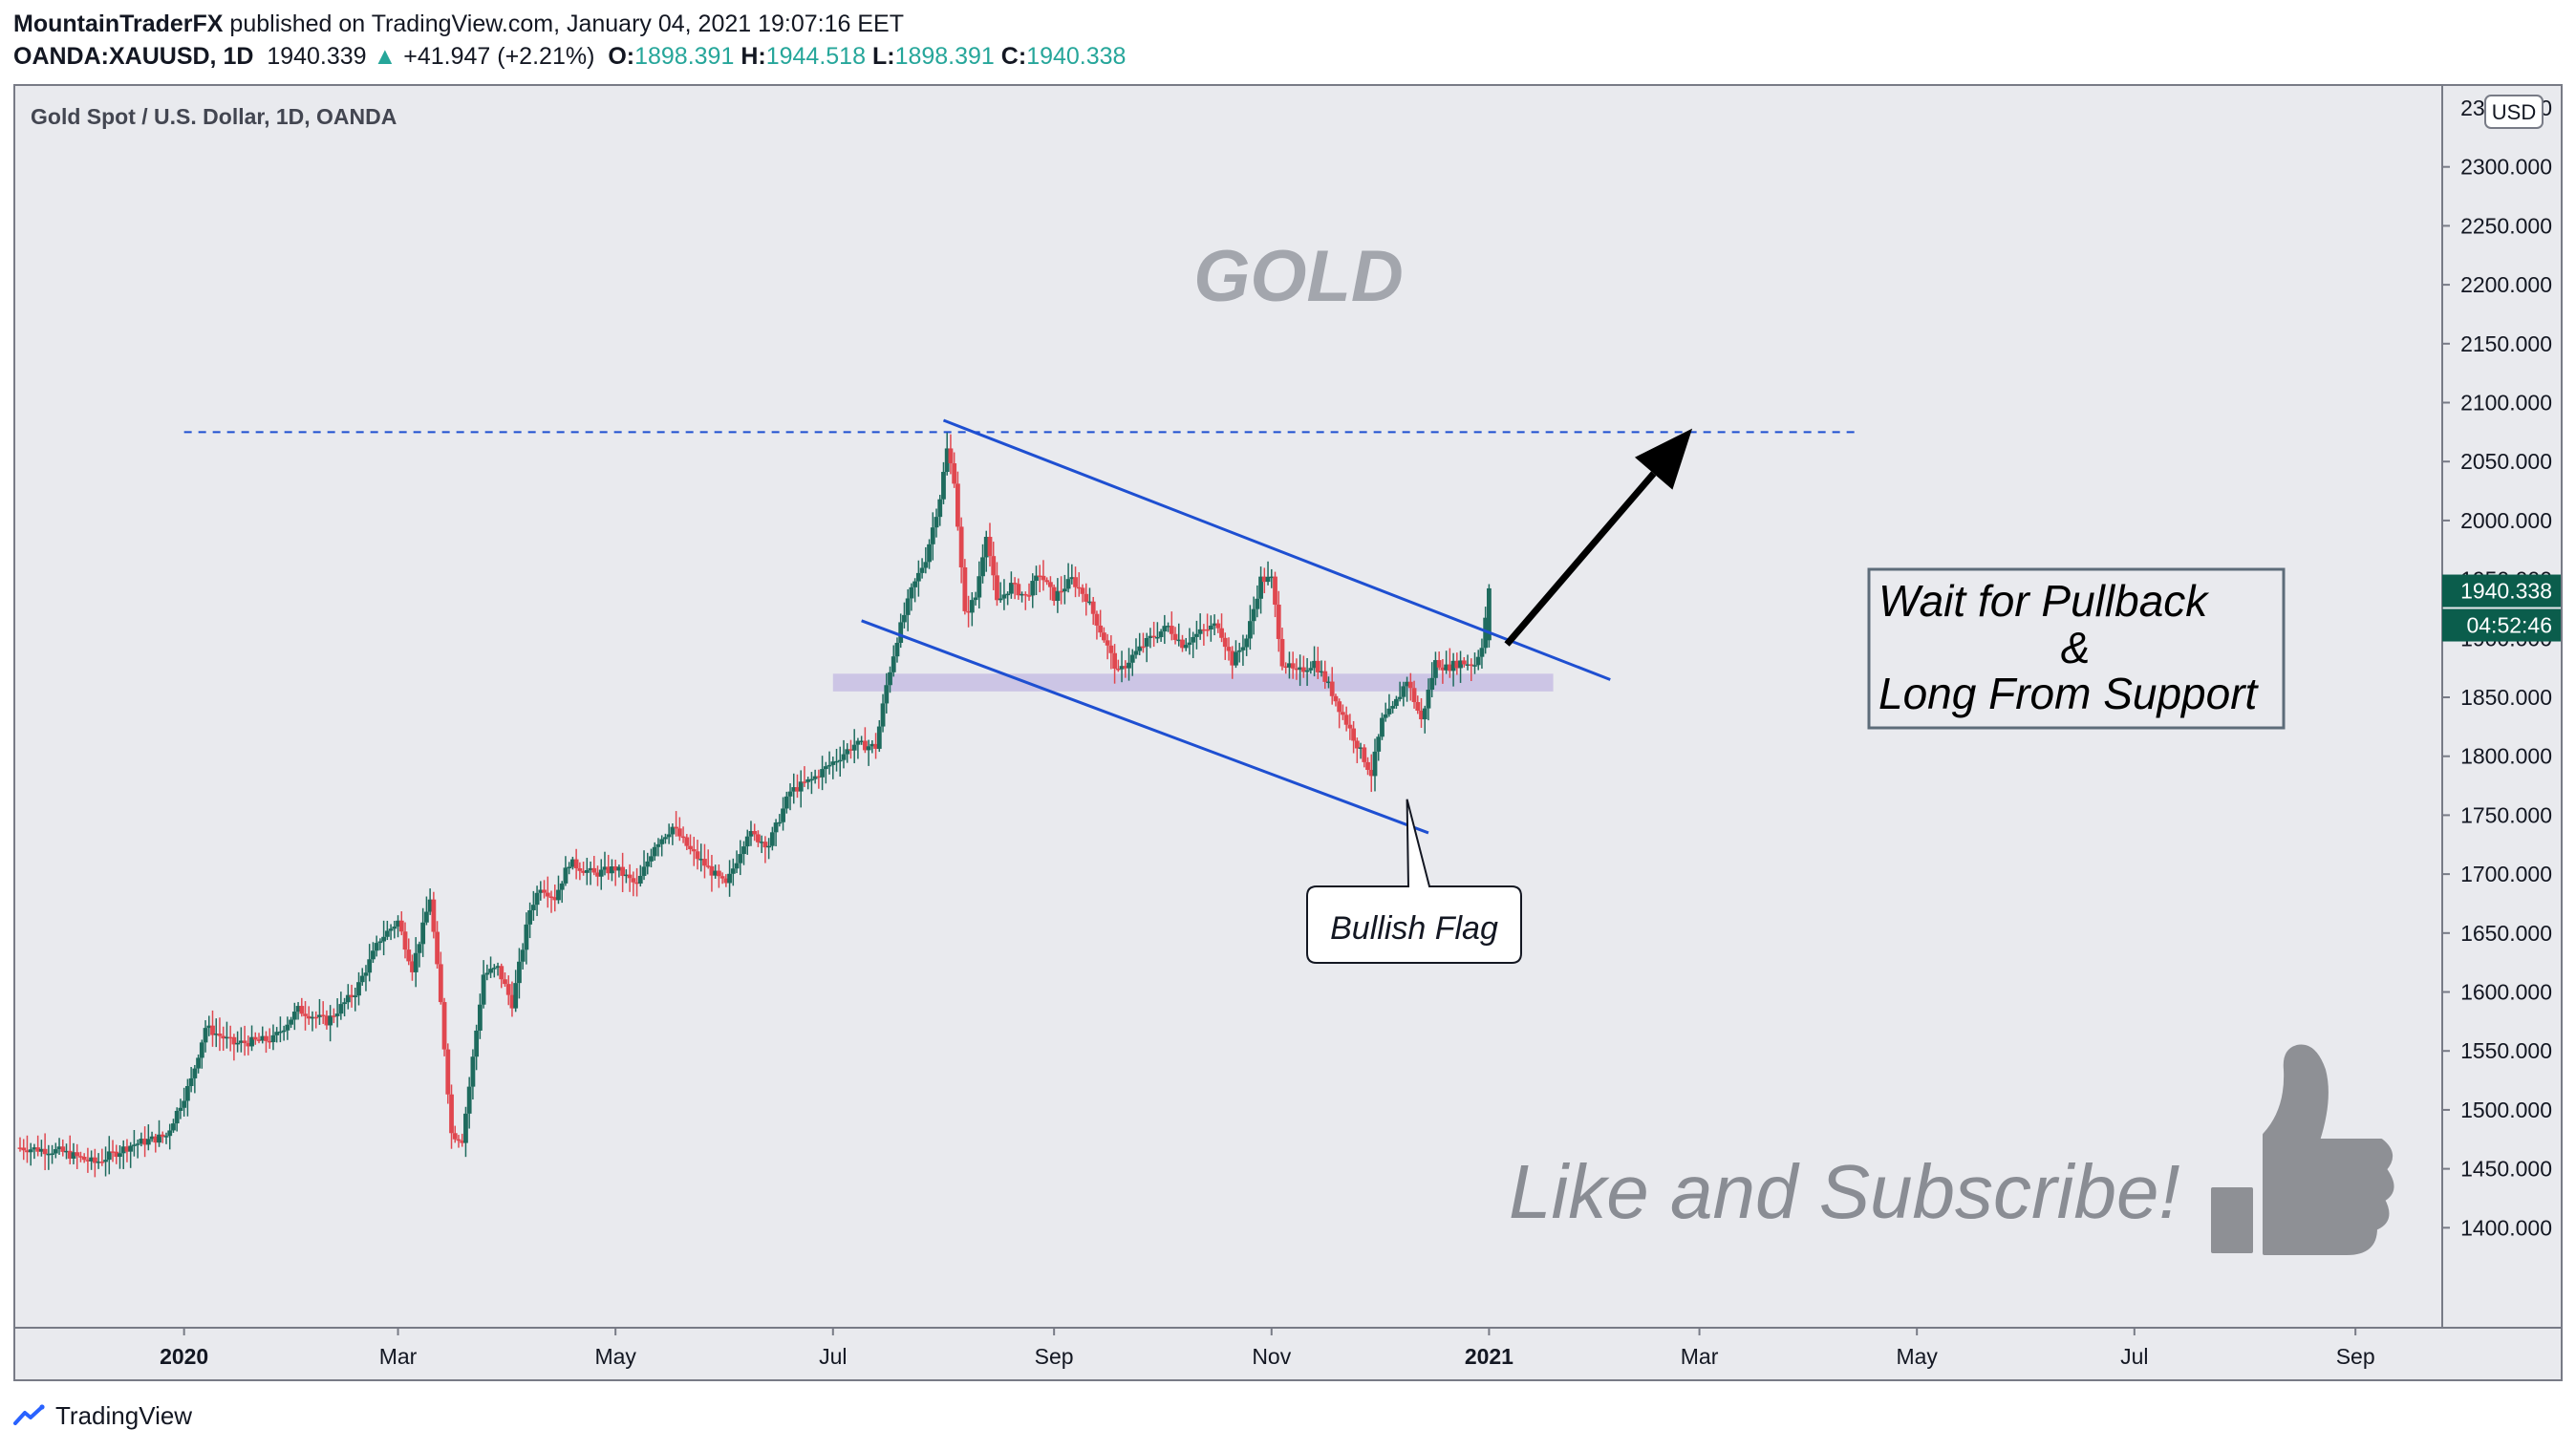  I want to click on publisher-name: MountainTraderFX, so click(118, 24).